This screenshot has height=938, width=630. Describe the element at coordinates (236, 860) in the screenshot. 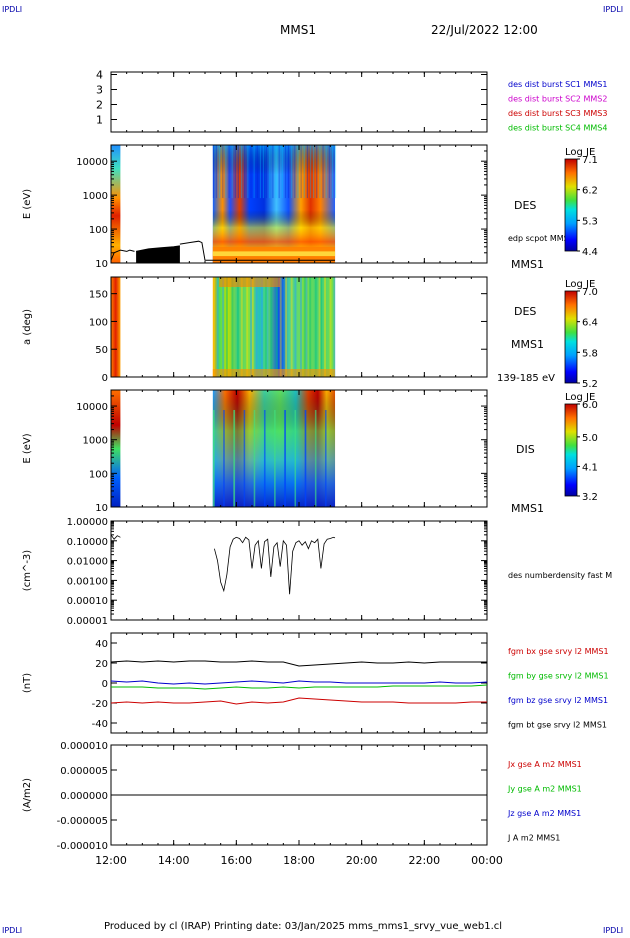

I see `time-tick-label: 16:00` at that location.